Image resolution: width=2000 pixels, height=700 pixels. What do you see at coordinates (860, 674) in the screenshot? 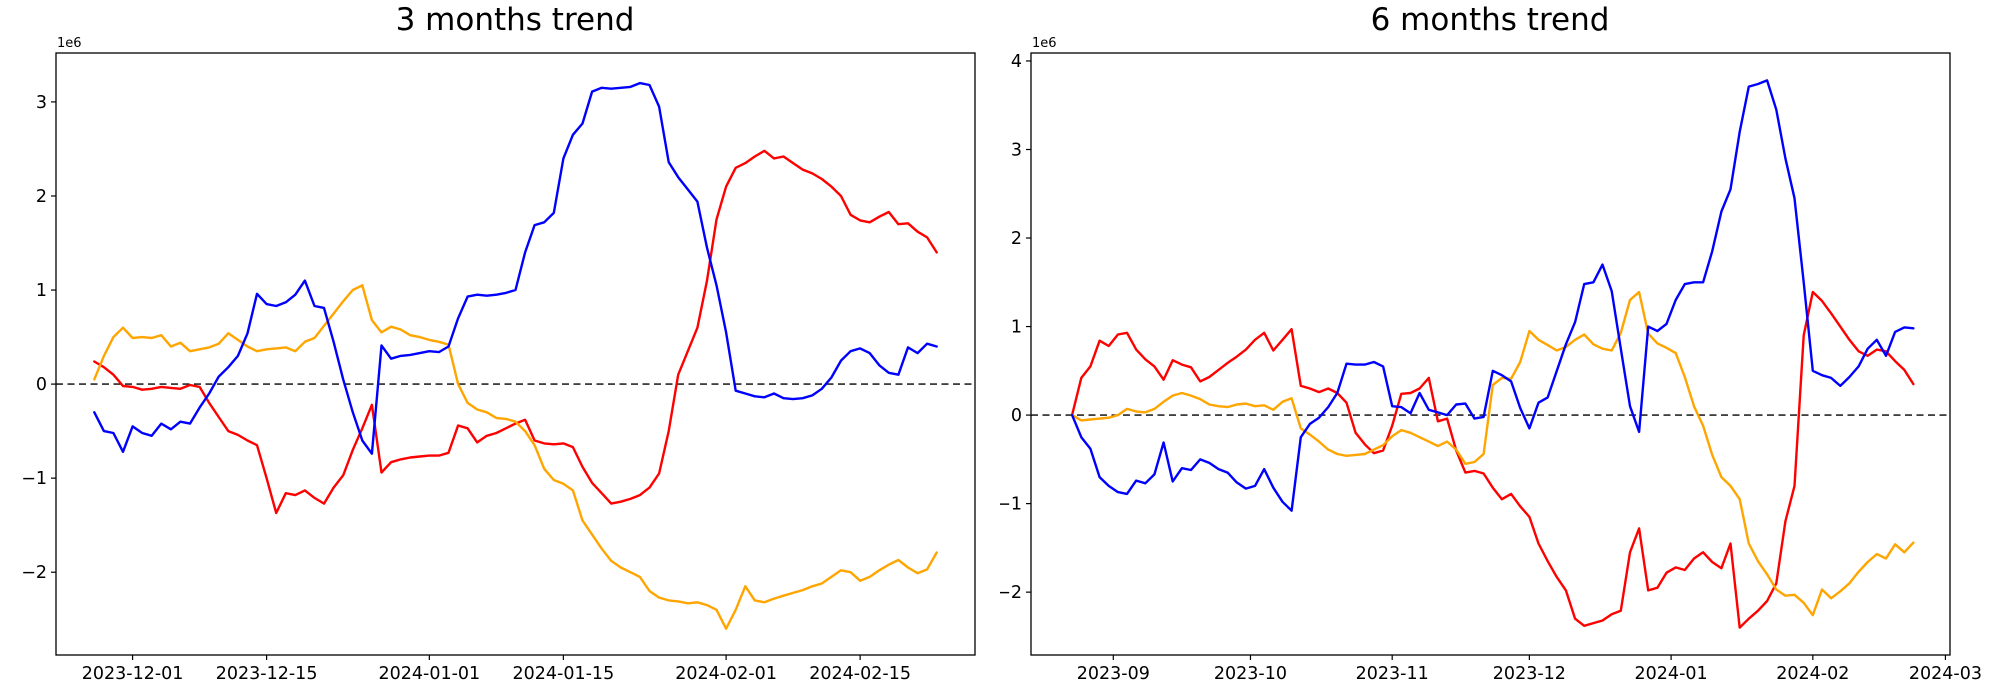
I see `x-tick-label: 2024-02-15` at bounding box center [860, 674].